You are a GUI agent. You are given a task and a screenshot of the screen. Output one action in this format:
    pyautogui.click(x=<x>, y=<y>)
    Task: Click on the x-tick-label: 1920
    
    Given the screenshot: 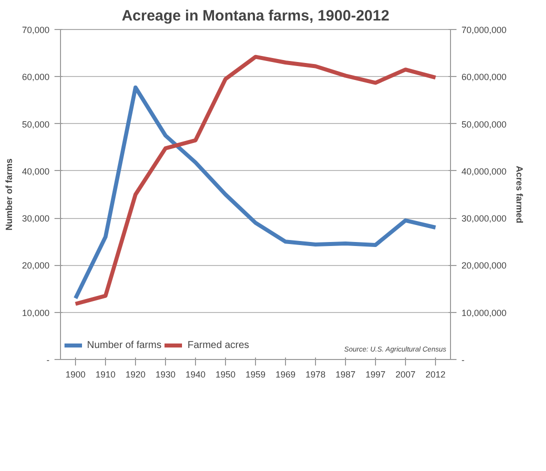 What is the action you would take?
    pyautogui.click(x=135, y=375)
    